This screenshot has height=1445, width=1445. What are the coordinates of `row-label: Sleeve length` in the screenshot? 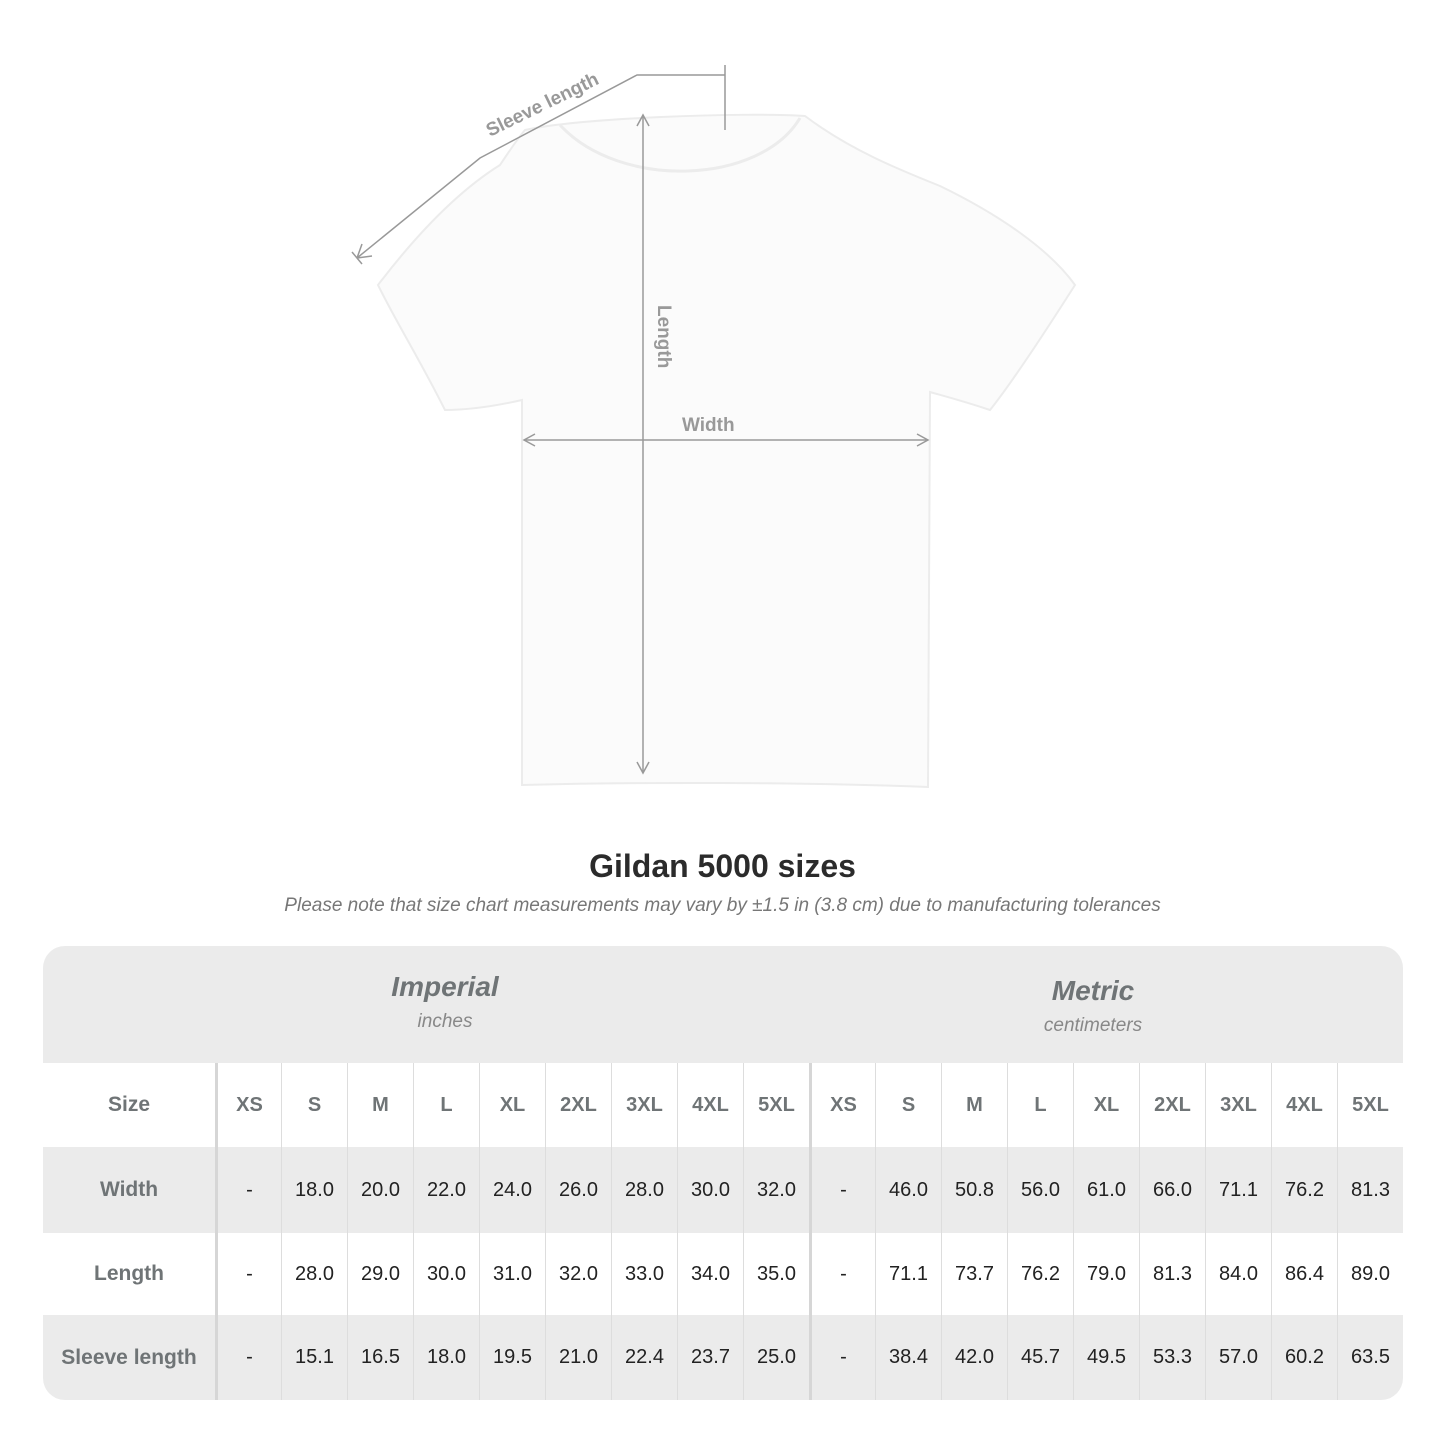 It's located at (129, 1357).